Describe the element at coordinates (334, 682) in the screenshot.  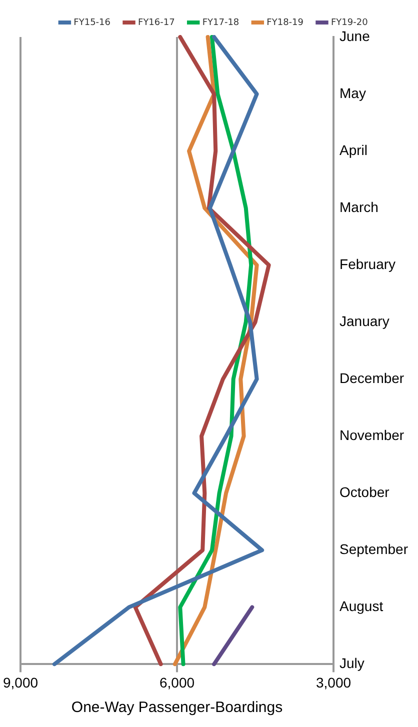
I see `x-tick-label: 3,000` at that location.